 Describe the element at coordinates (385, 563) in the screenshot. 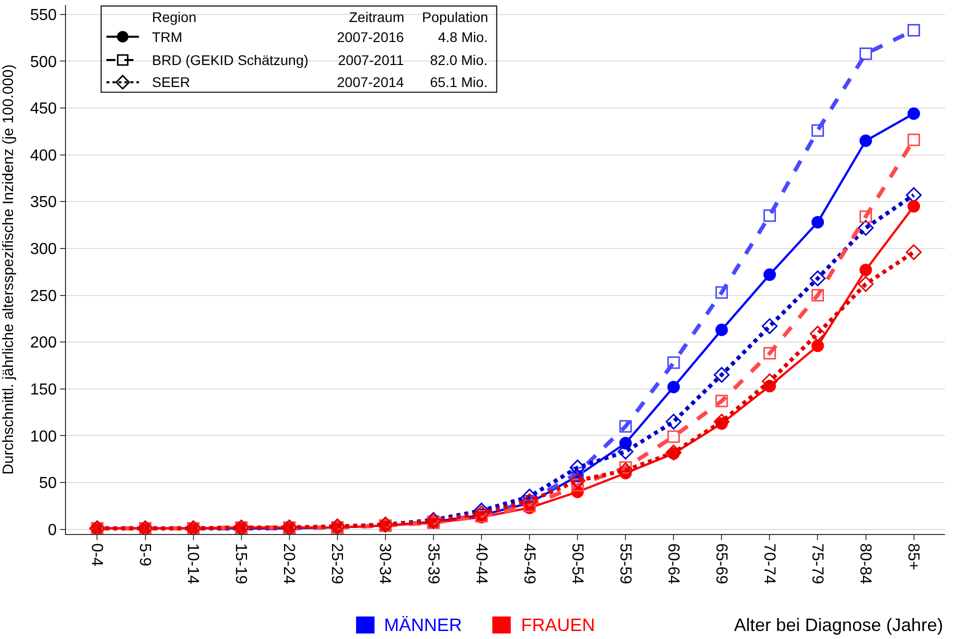

I see `x-tick-label: 30-34` at that location.